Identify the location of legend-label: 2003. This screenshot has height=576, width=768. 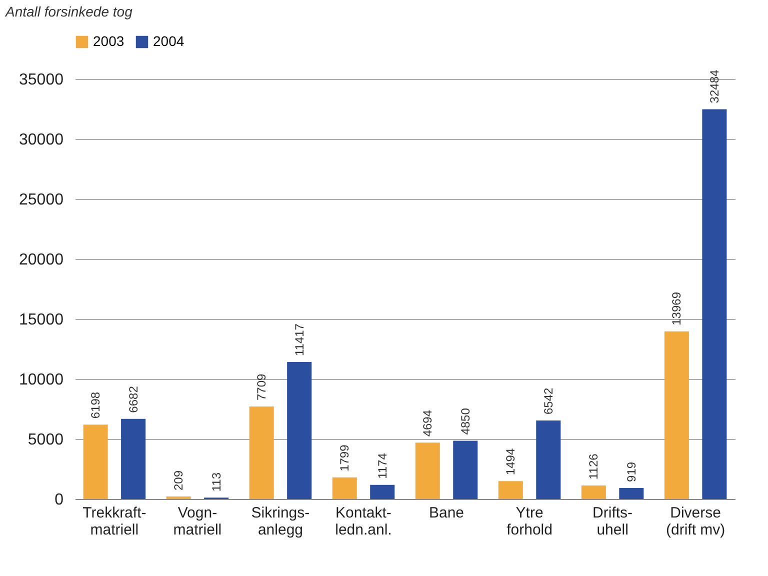
(108, 41).